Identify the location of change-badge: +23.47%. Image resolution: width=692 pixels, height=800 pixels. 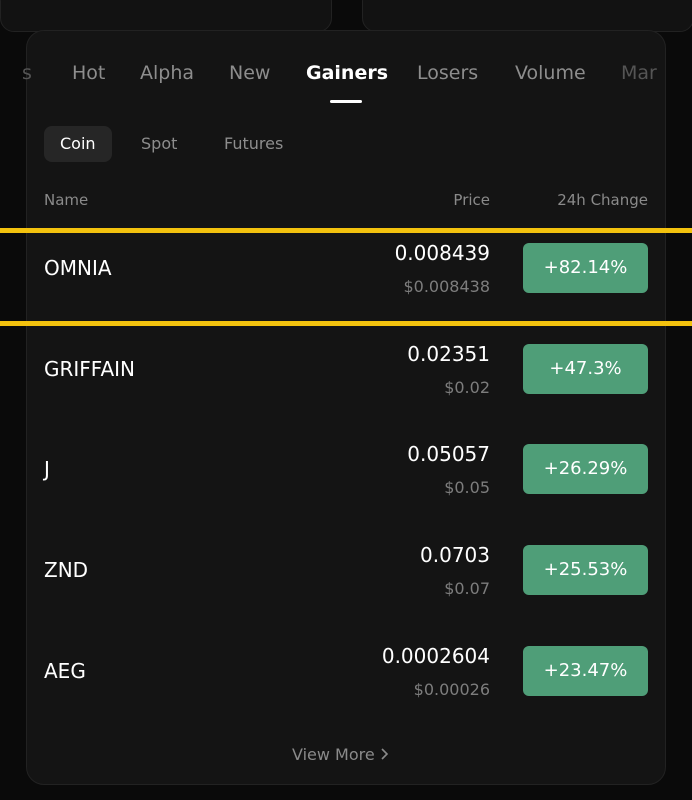
(585, 670).